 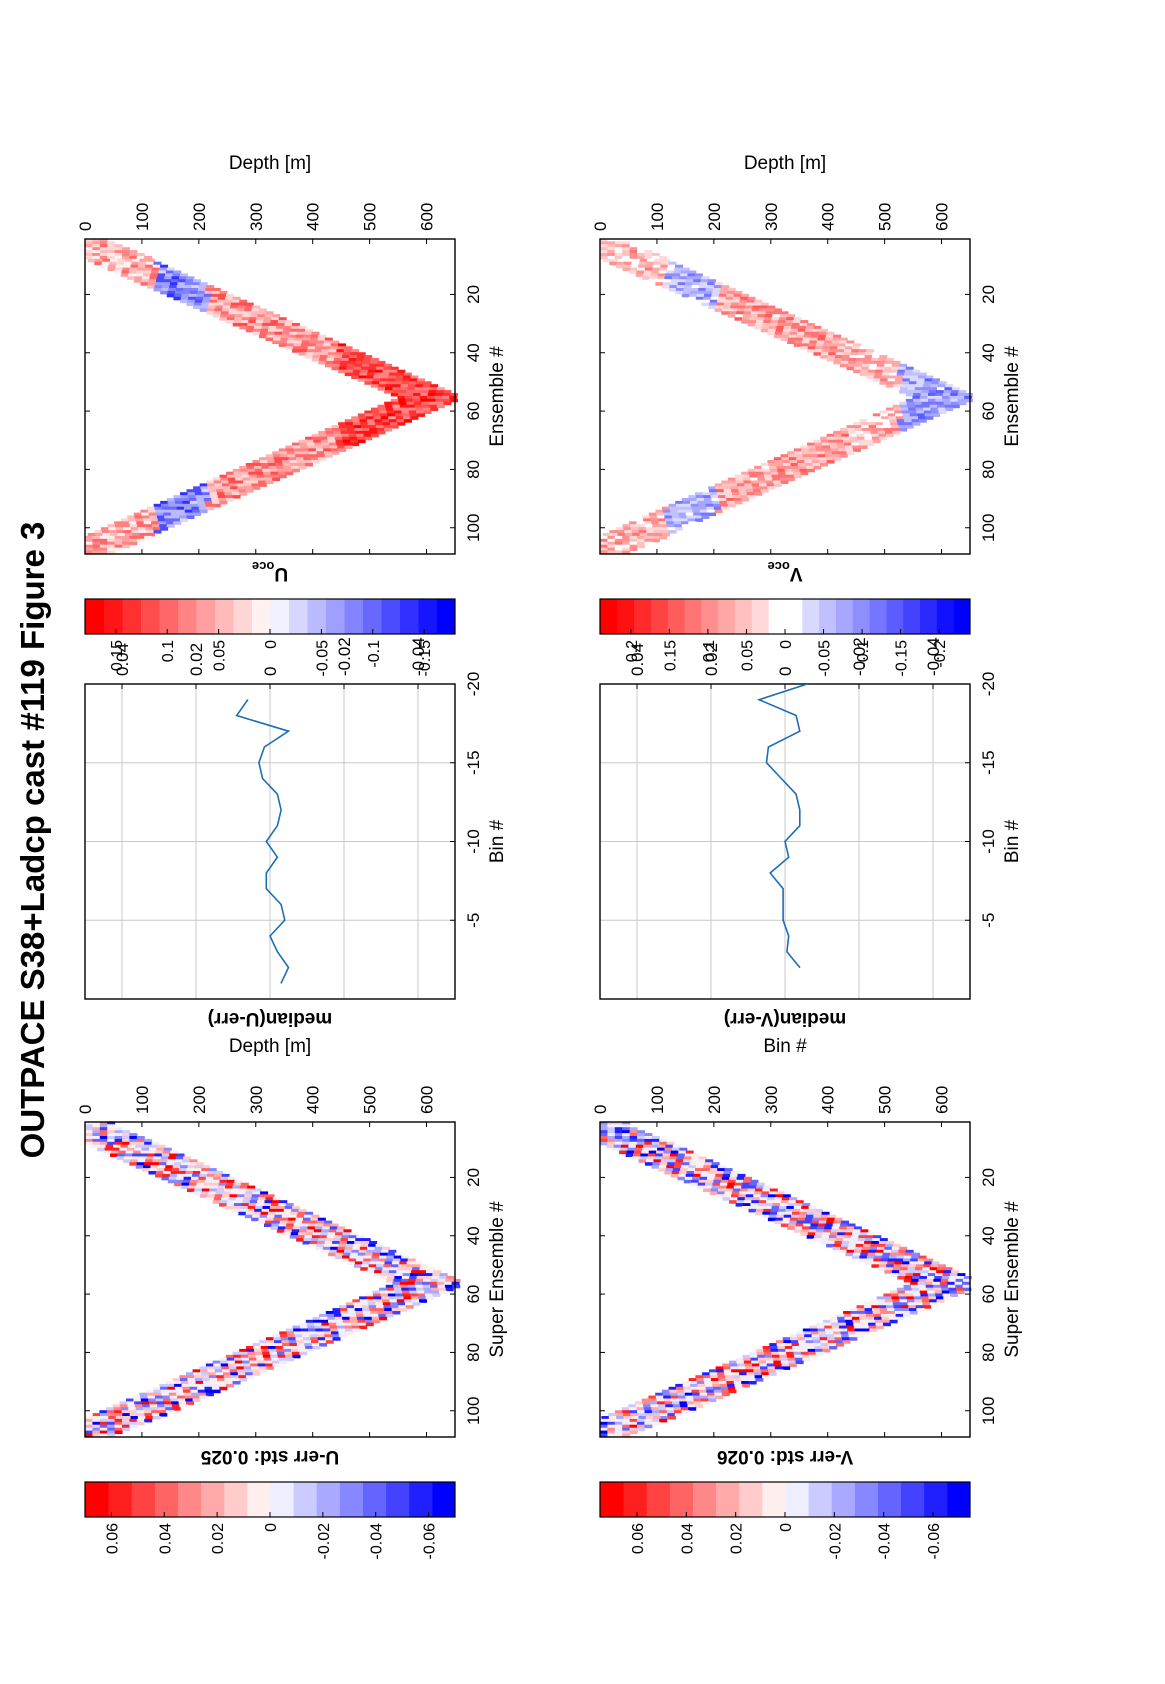 I want to click on colorbar-tick-label: 0.2, so click(x=632, y=651).